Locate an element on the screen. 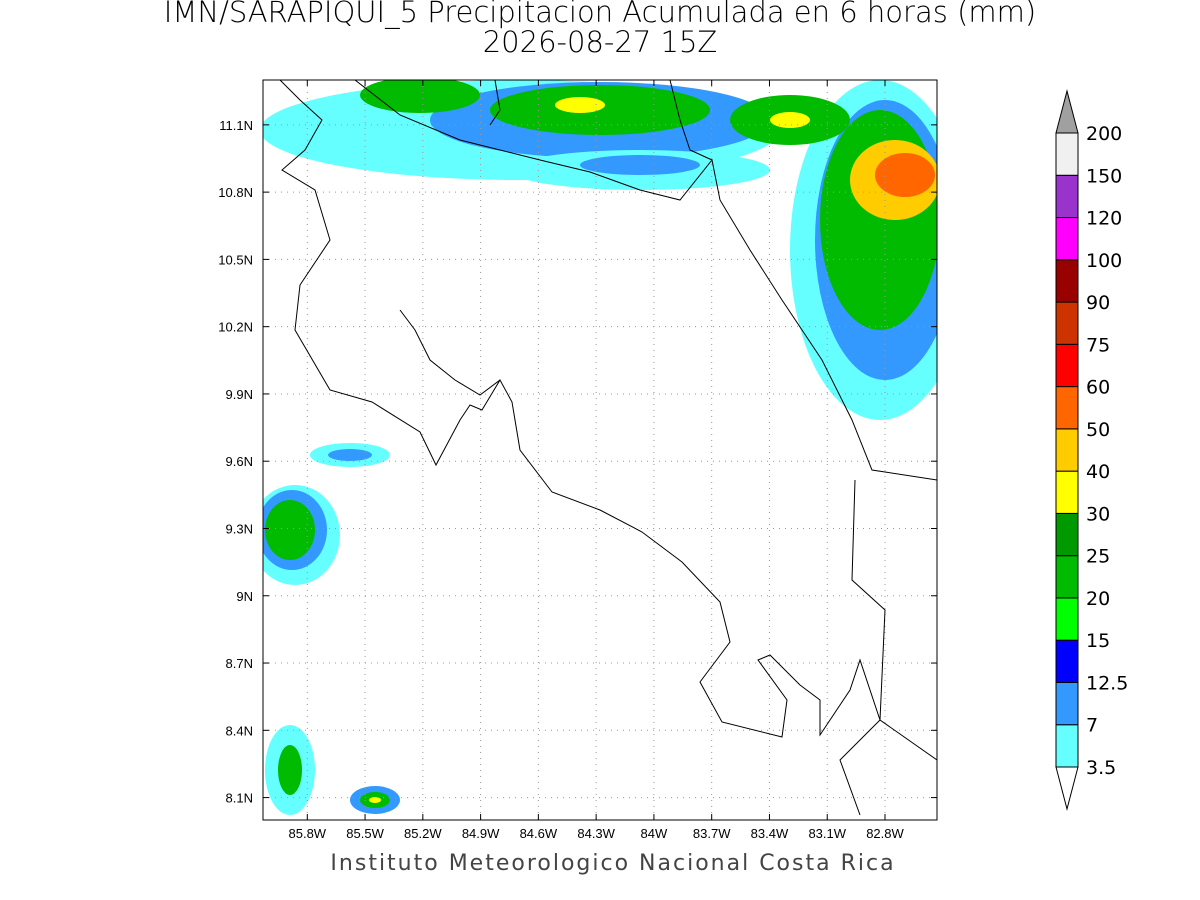  colorbar-label: 60 is located at coordinates (1098, 388).